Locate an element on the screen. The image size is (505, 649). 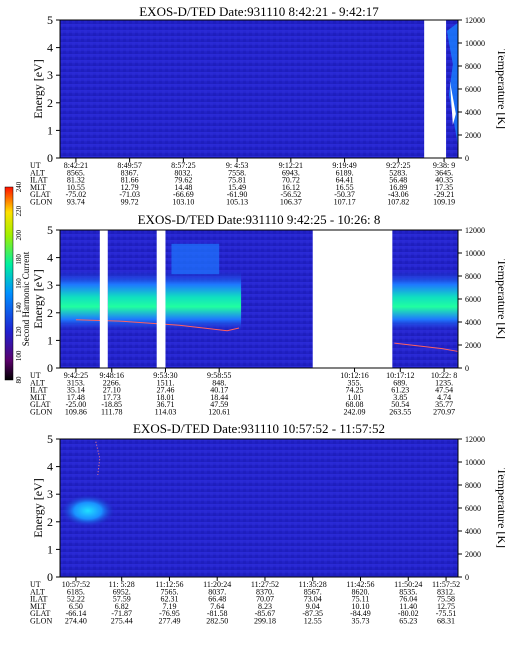
table-cell: 3153. is located at coordinates (76, 382).